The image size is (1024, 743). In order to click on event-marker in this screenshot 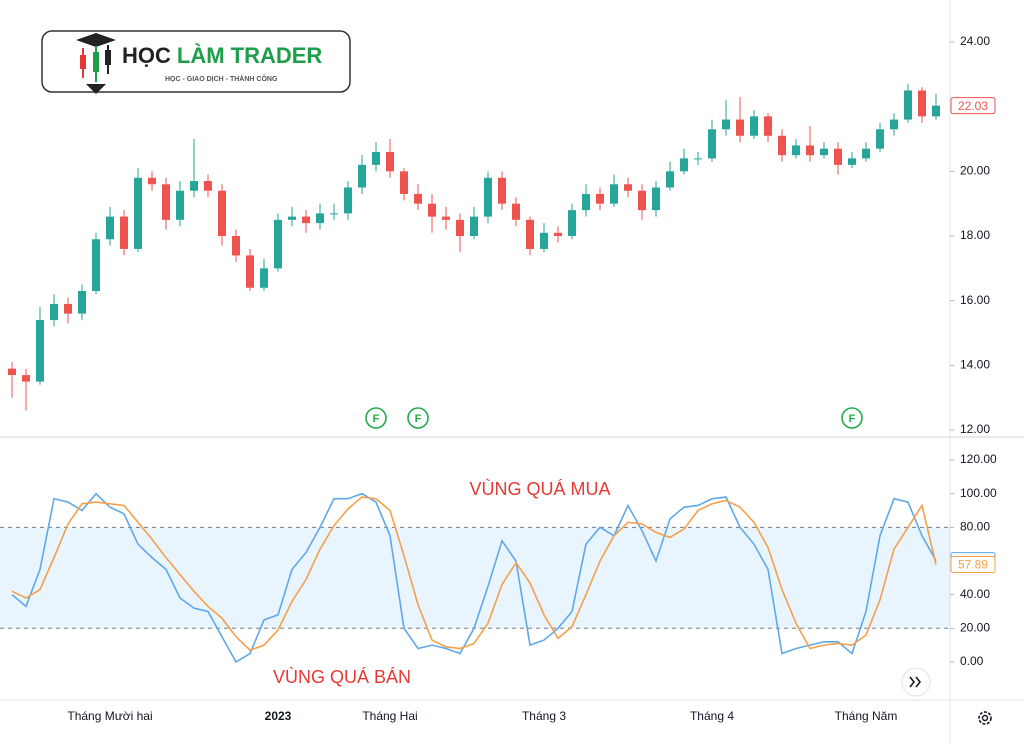, I will do `click(376, 418)`.